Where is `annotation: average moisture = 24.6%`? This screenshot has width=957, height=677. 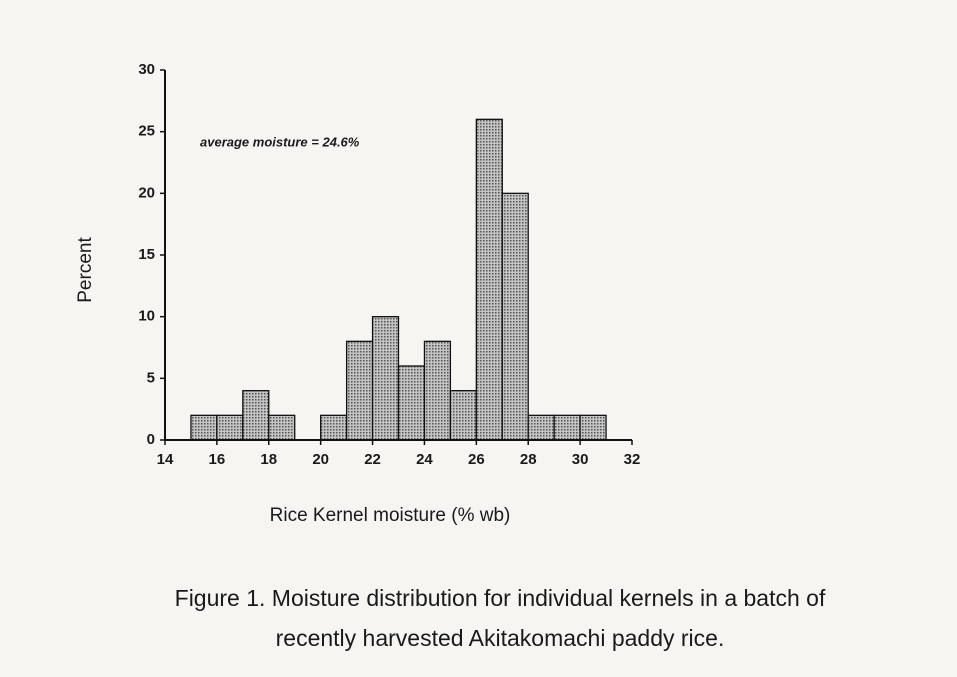 annotation: average moisture = 24.6% is located at coordinates (280, 141).